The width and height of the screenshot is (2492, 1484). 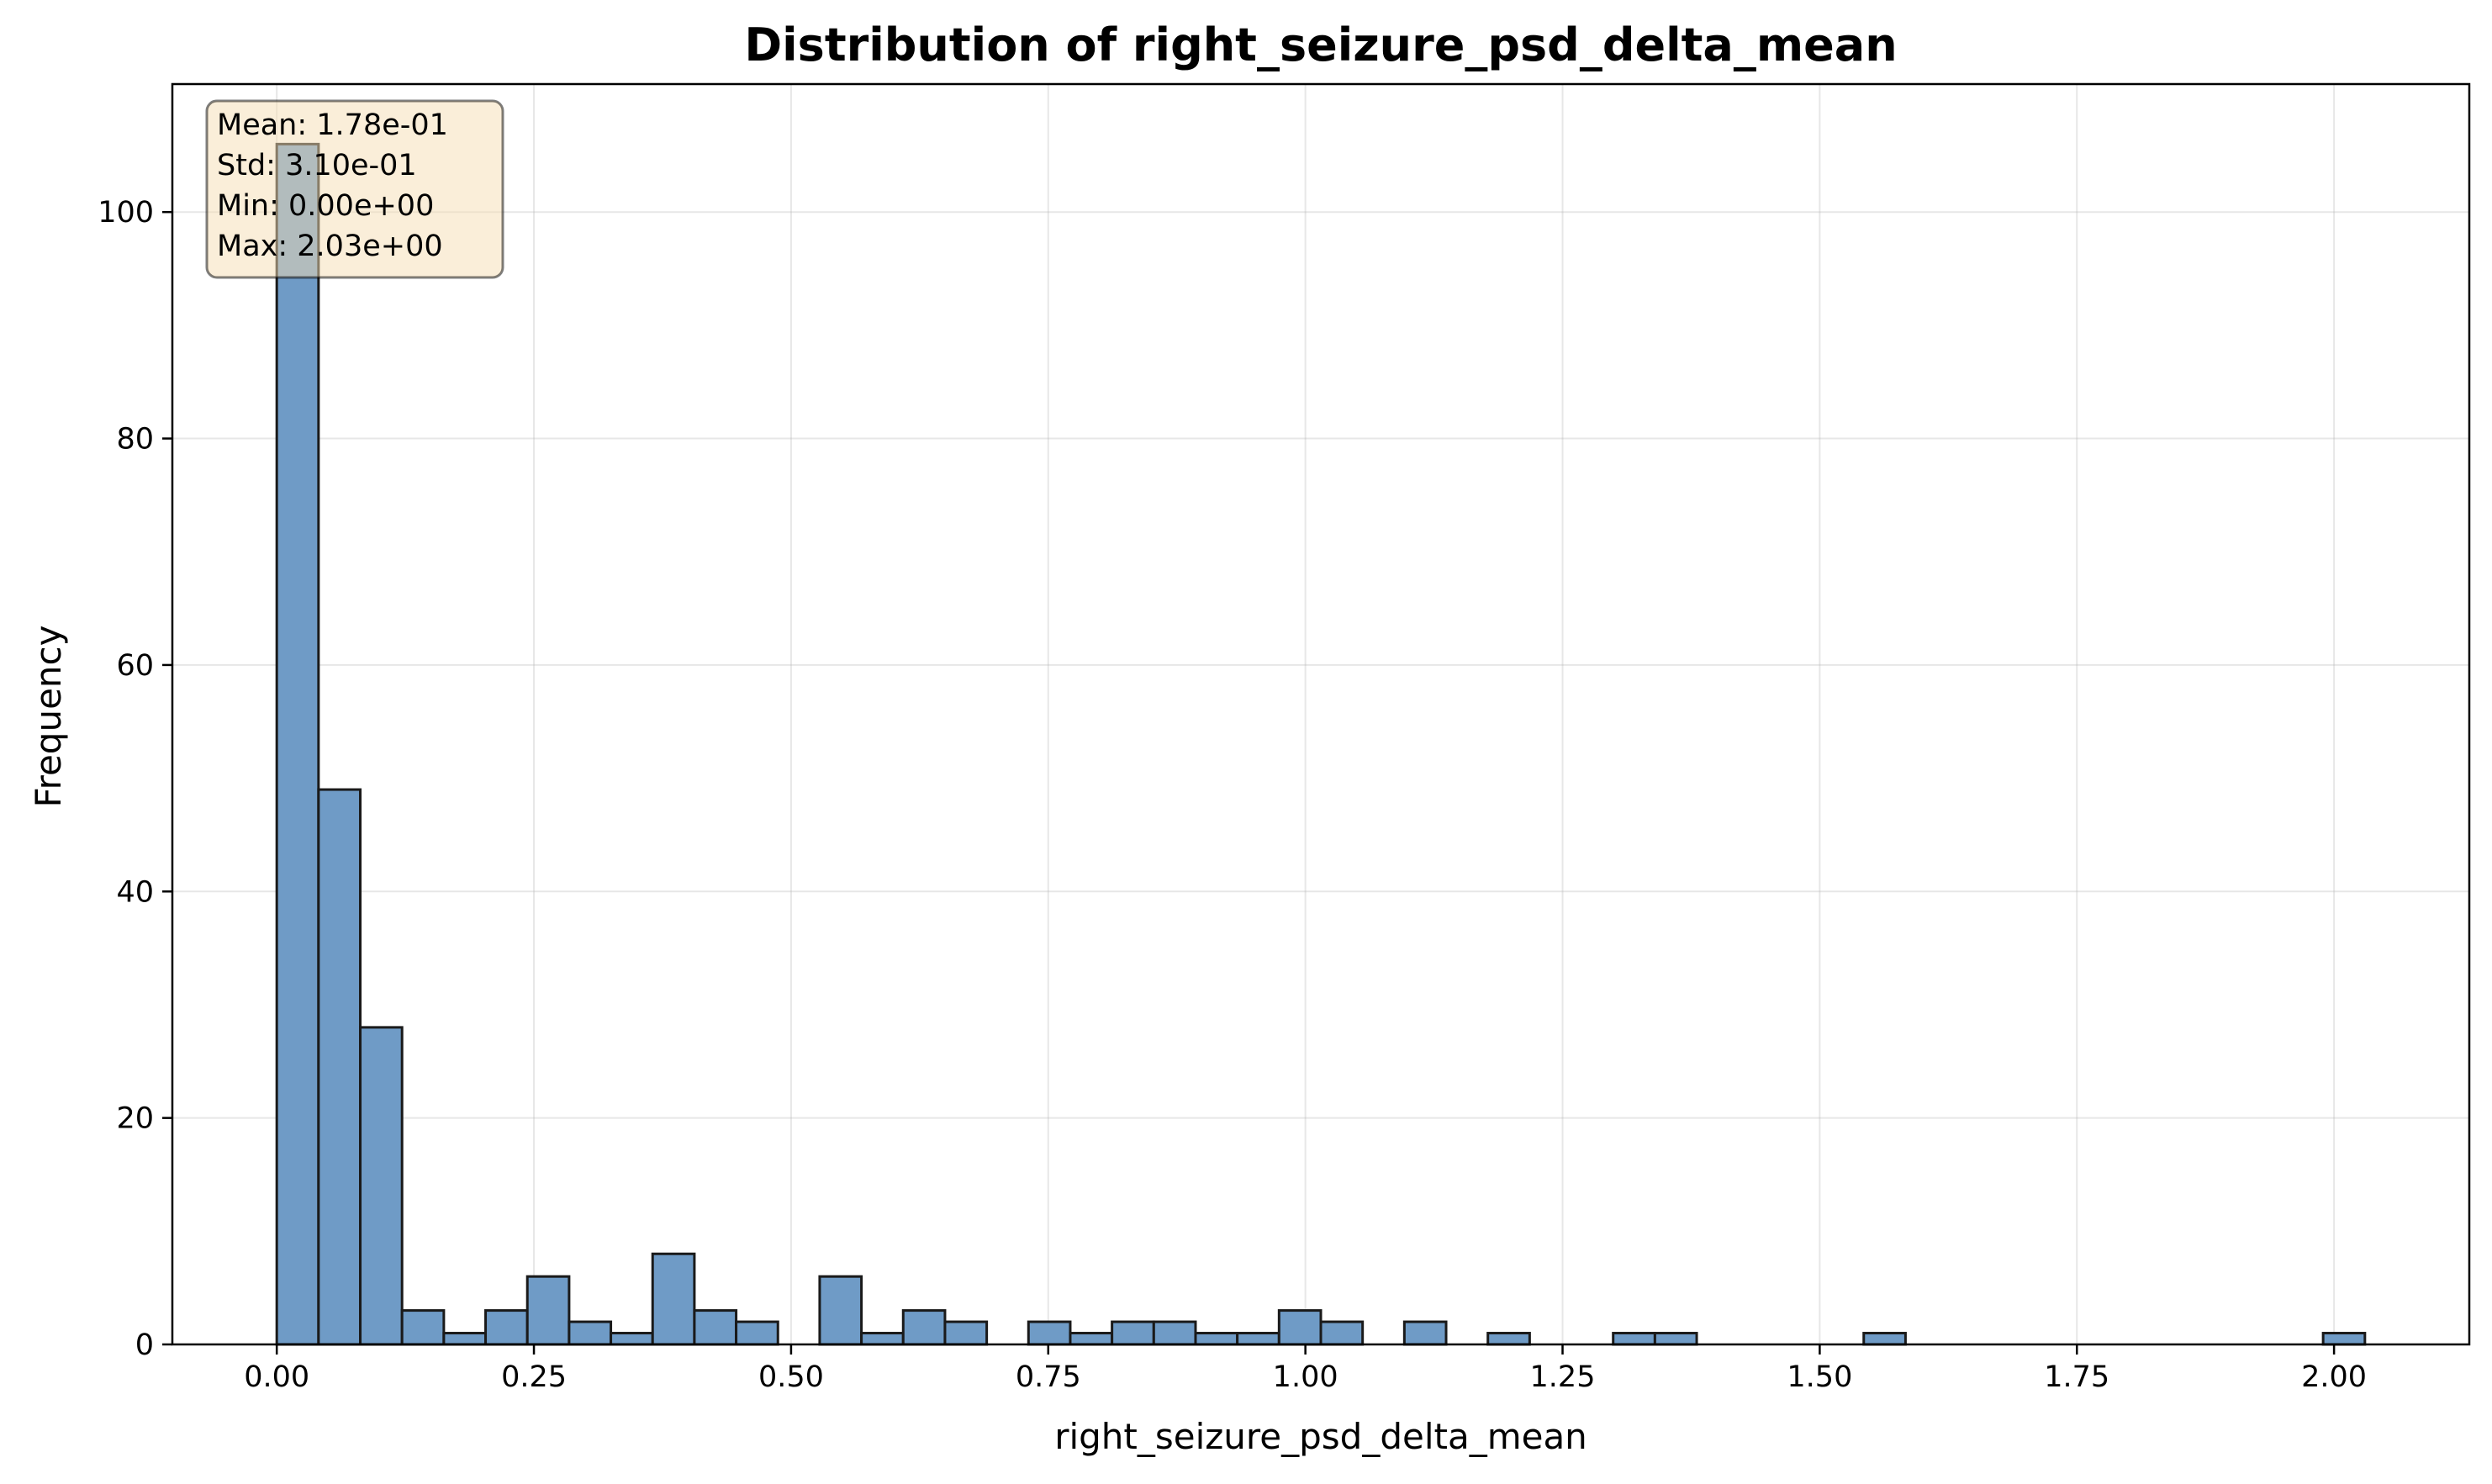 What do you see at coordinates (1320, 1436) in the screenshot?
I see `x-axis-label: right_seizure_psd_delta_mean` at bounding box center [1320, 1436].